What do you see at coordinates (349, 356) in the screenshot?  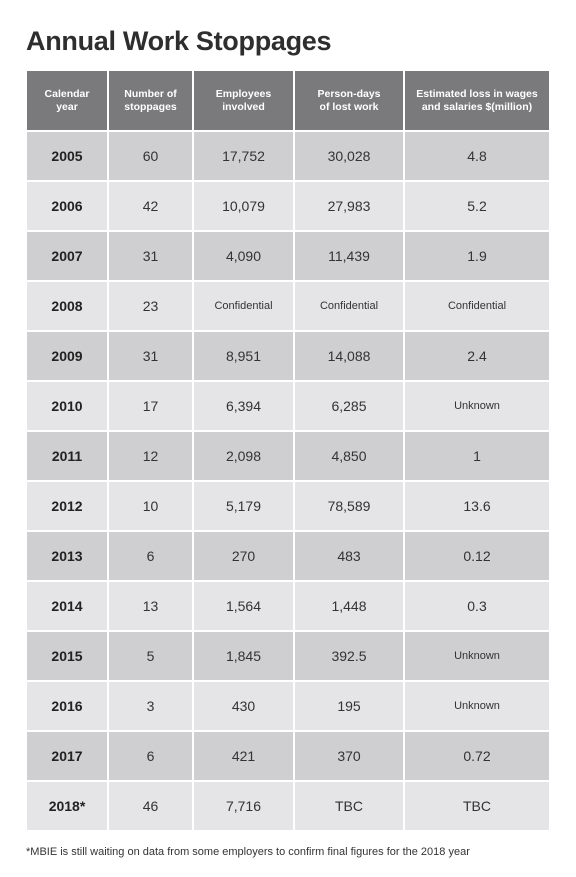 I see `table-cell: 14,088` at bounding box center [349, 356].